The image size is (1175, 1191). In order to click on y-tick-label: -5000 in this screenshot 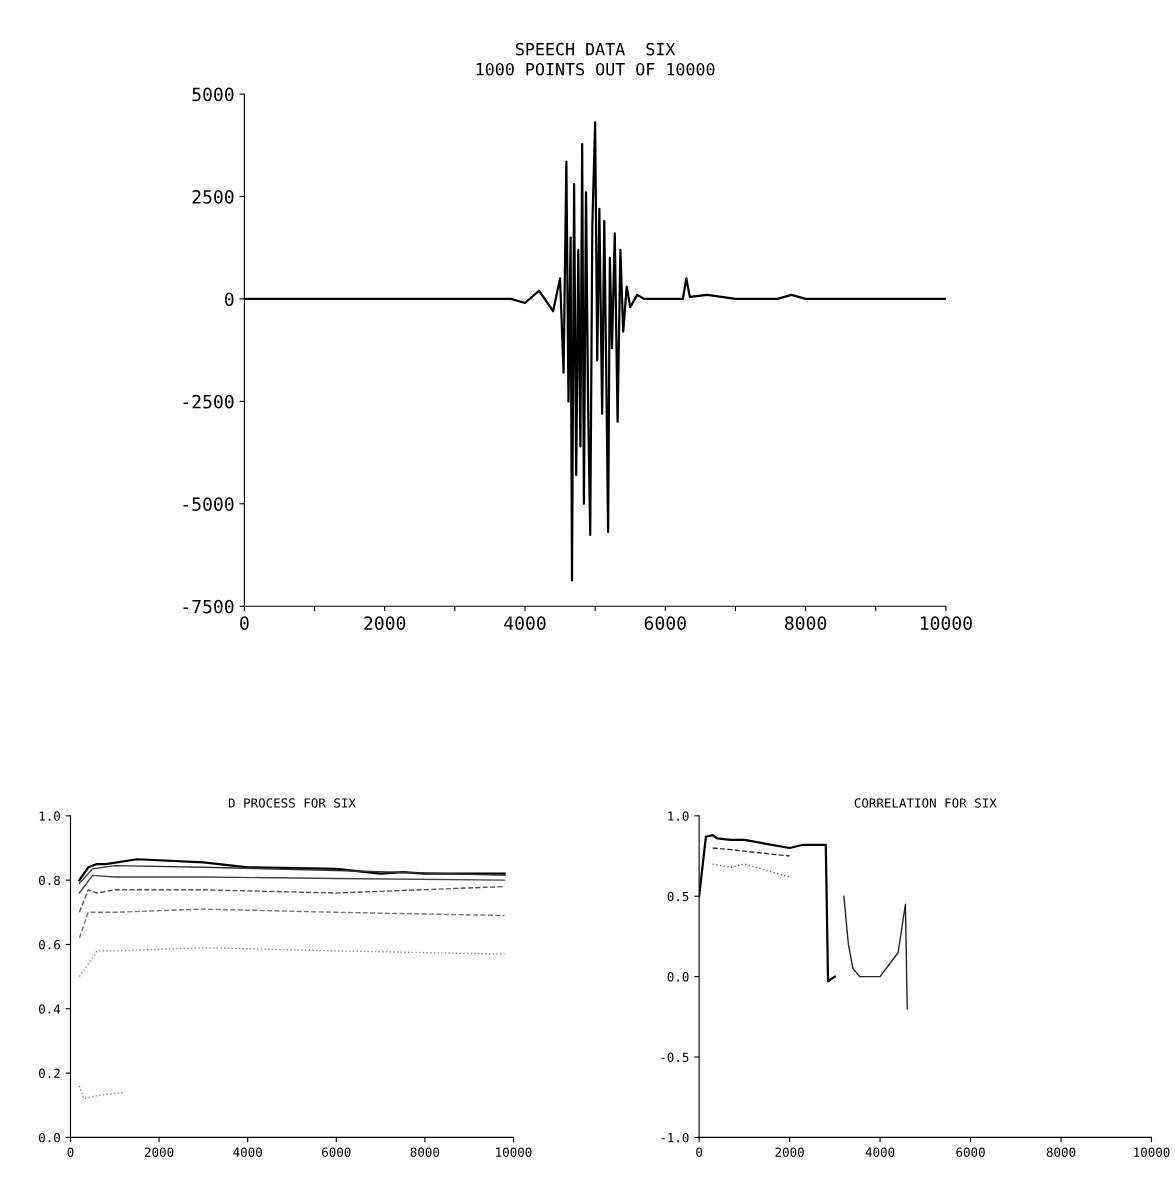, I will do `click(208, 504)`.